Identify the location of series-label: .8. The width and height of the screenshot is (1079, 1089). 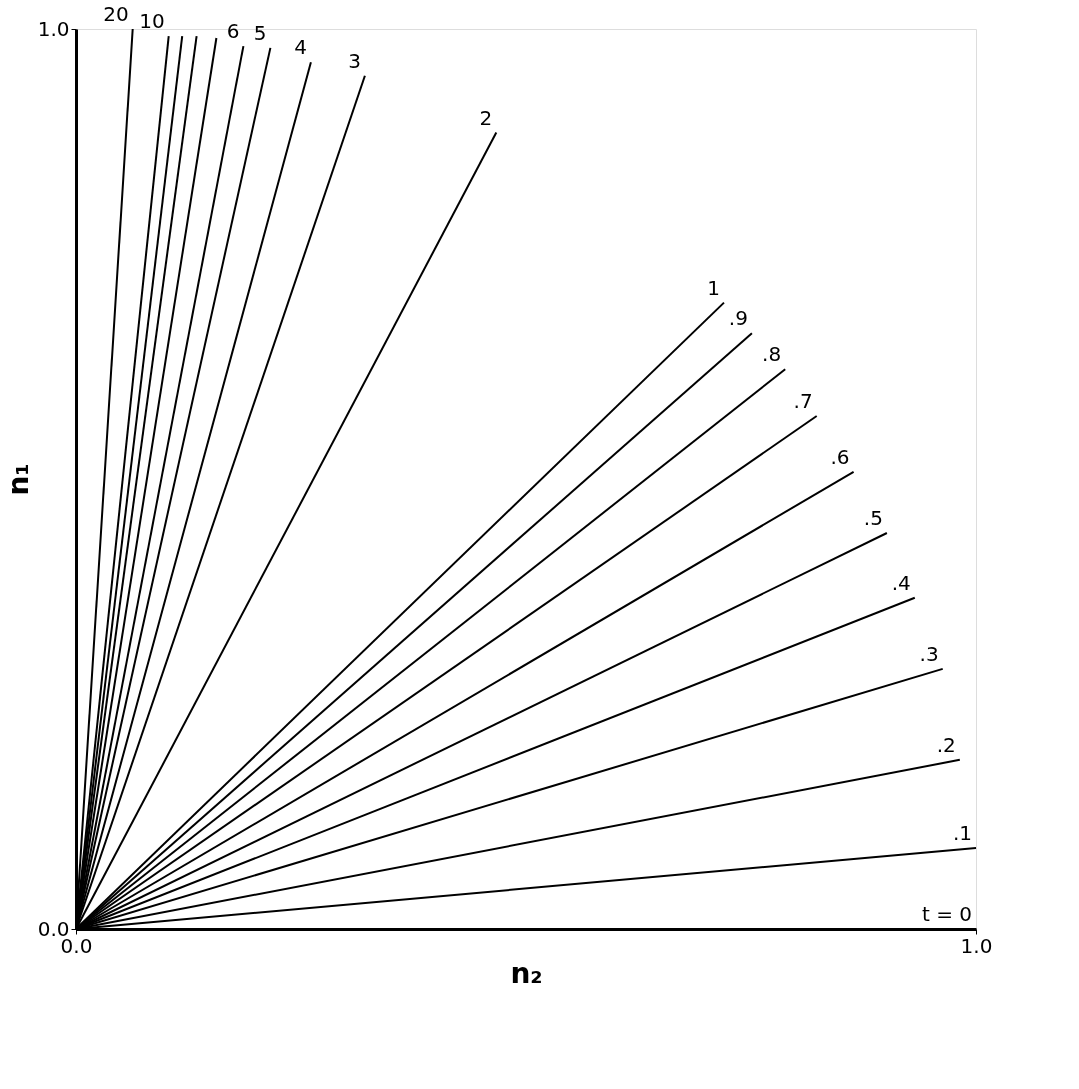
(772, 354).